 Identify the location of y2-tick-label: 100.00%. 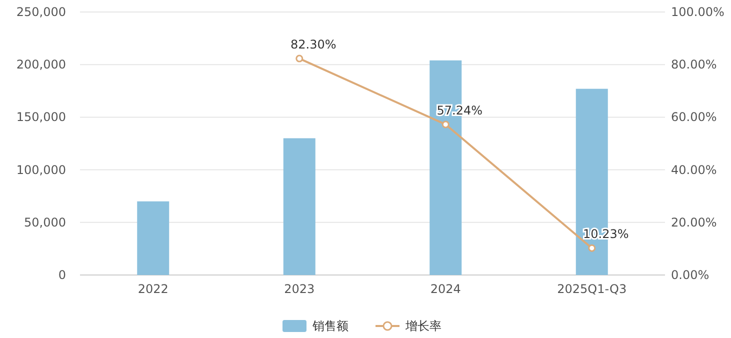
(697, 12).